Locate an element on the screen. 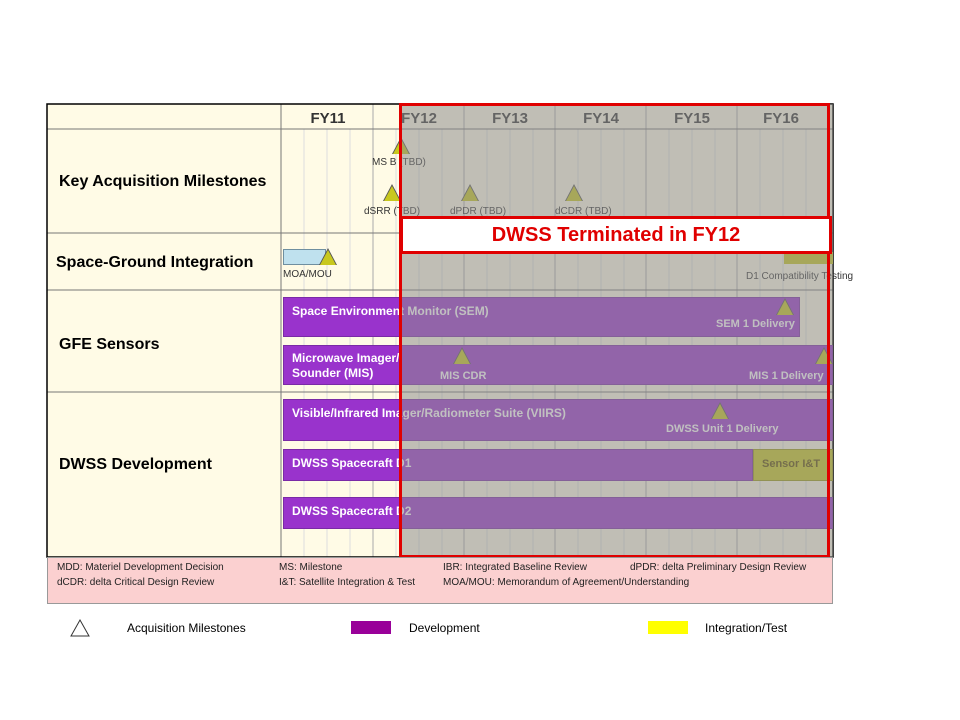 The image size is (960, 720). mis-bar-label-line1: Microwave Imager/ is located at coordinates (346, 358).